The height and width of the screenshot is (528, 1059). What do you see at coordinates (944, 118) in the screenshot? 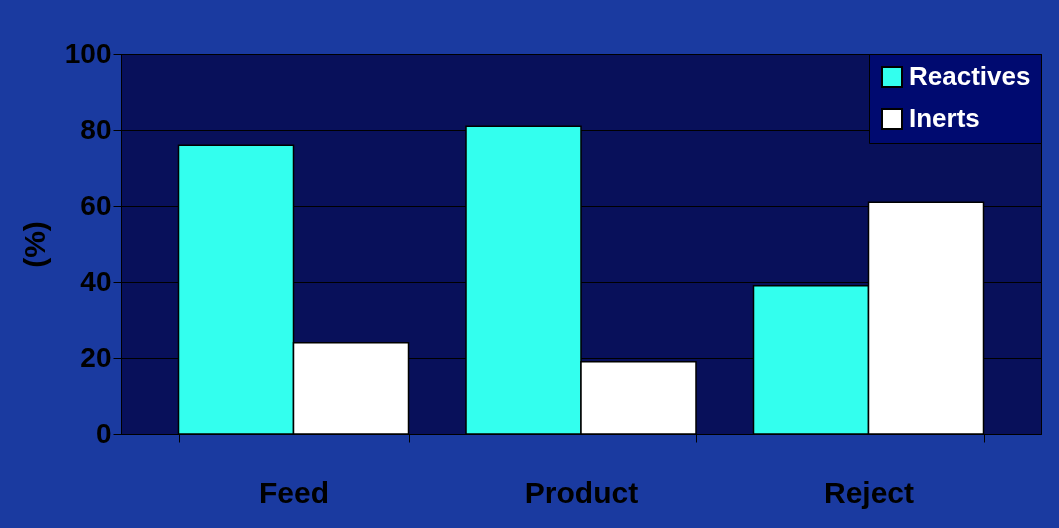
I see `legend-label: Inerts` at bounding box center [944, 118].